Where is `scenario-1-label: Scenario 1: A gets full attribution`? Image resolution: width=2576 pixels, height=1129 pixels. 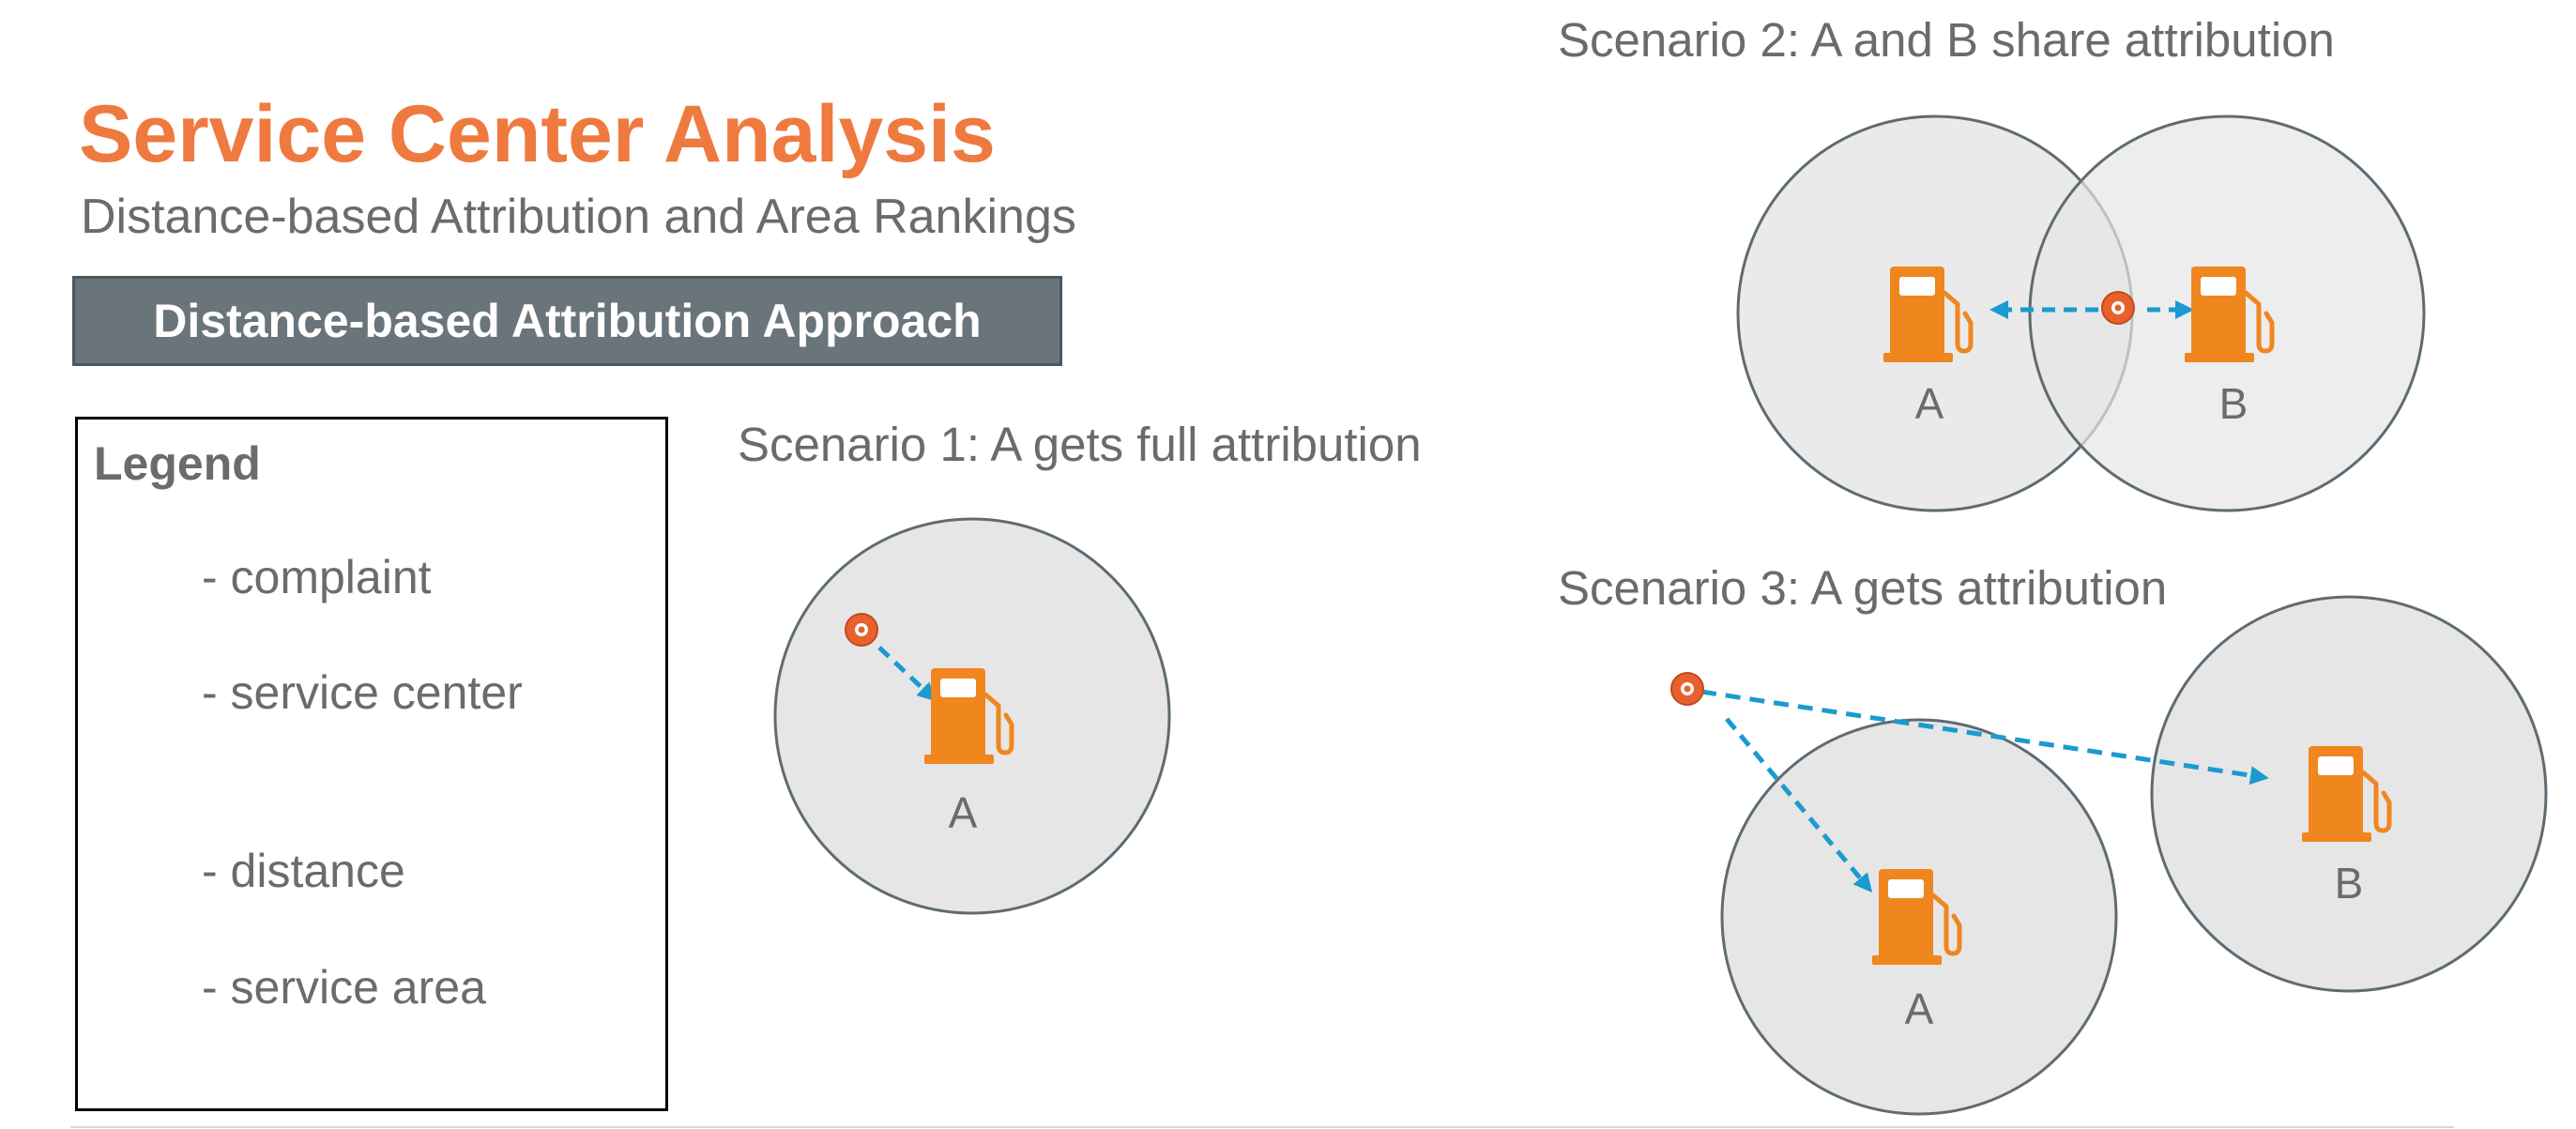
scenario-1-label: Scenario 1: A gets full attribution is located at coordinates (1080, 444).